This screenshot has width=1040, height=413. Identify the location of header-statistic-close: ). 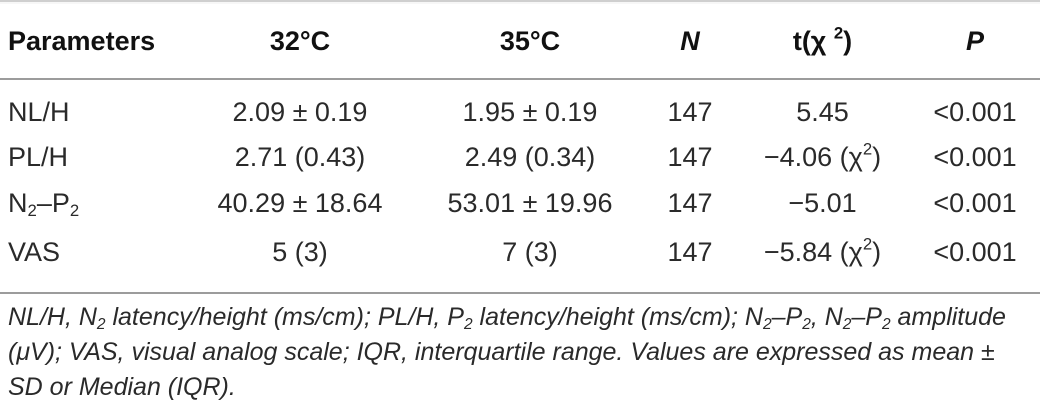
(848, 40).